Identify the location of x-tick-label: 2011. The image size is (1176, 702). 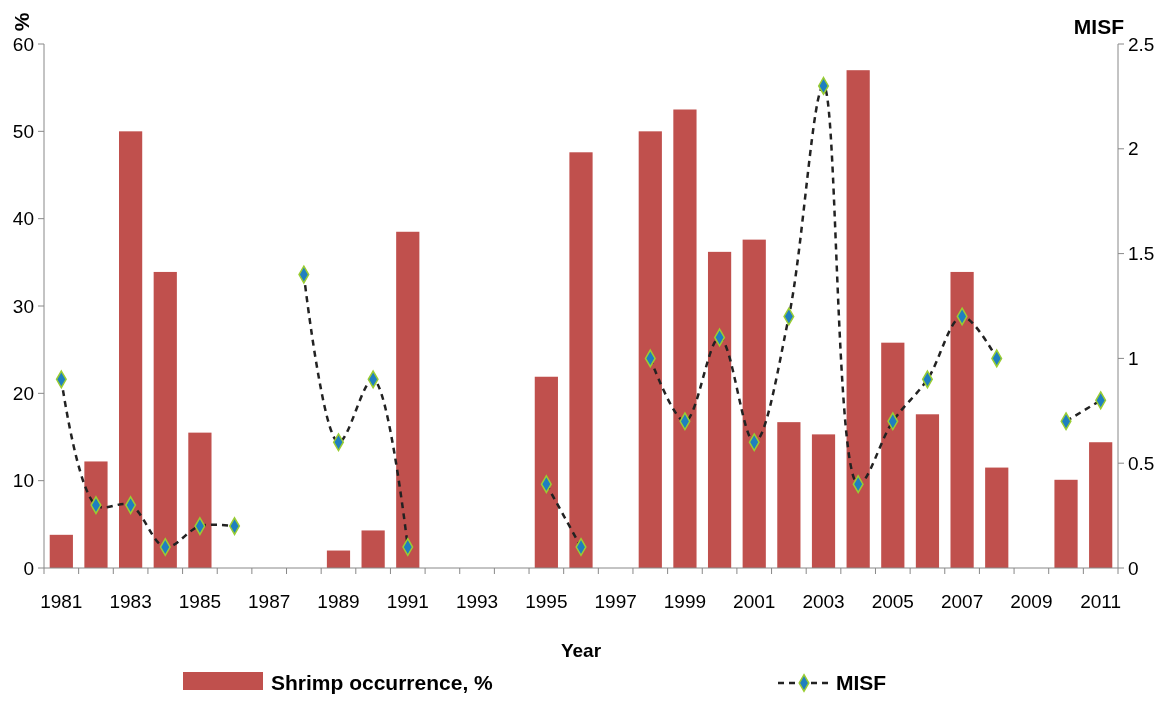
(1101, 601).